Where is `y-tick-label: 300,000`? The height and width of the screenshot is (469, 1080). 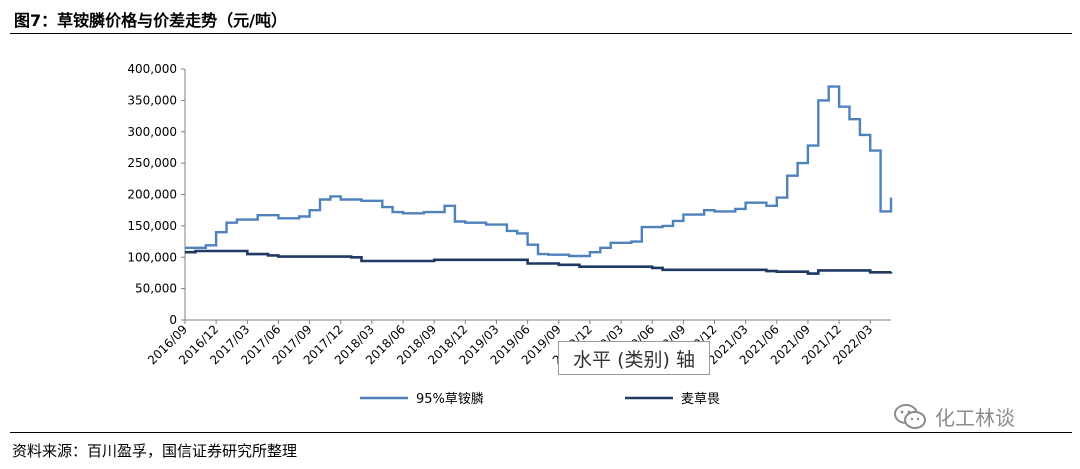 y-tick-label: 300,000 is located at coordinates (152, 132).